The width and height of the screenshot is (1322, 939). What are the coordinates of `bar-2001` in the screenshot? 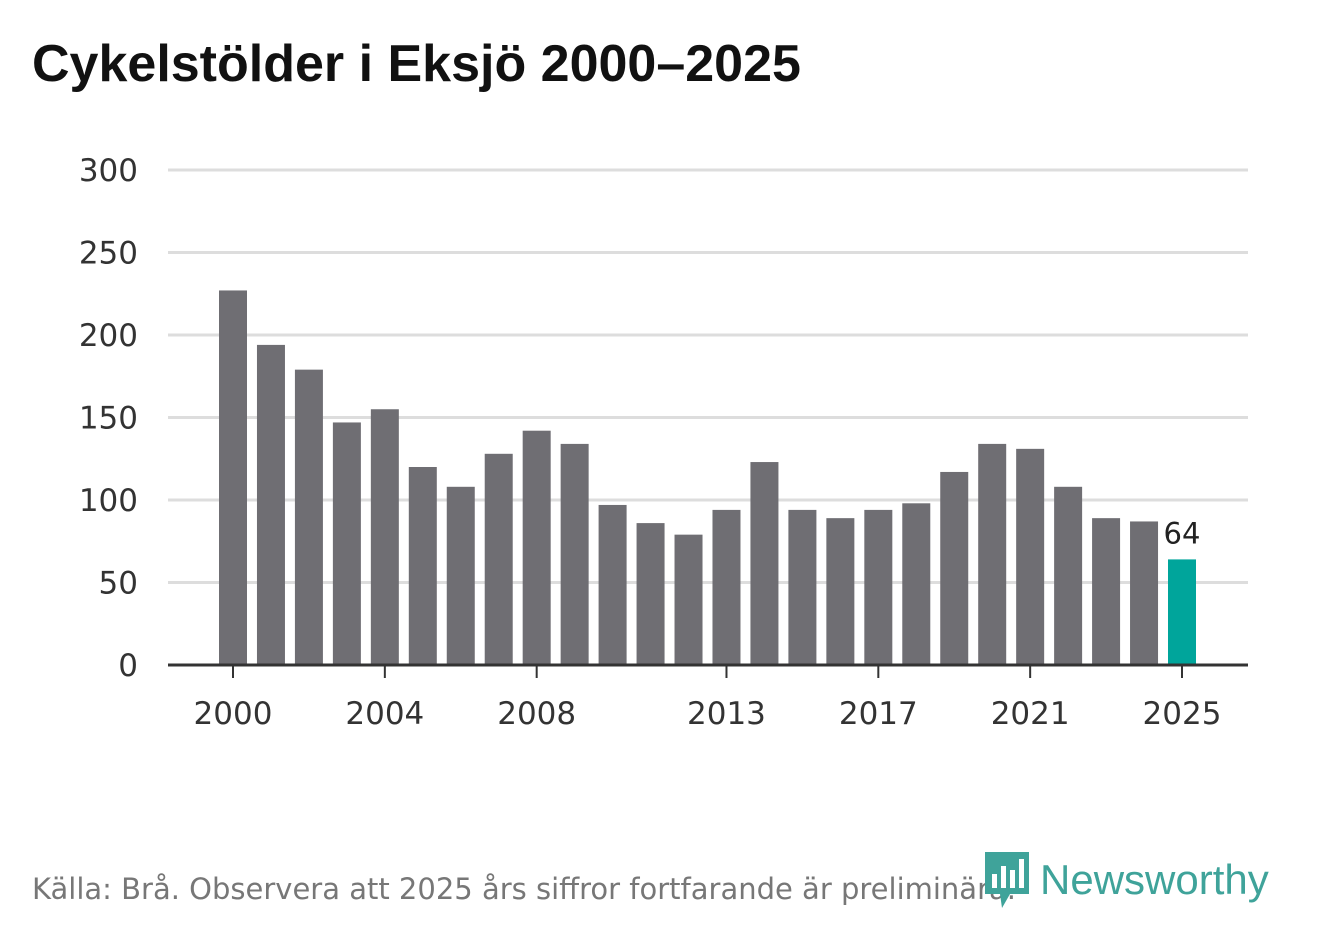 It's located at (270, 504).